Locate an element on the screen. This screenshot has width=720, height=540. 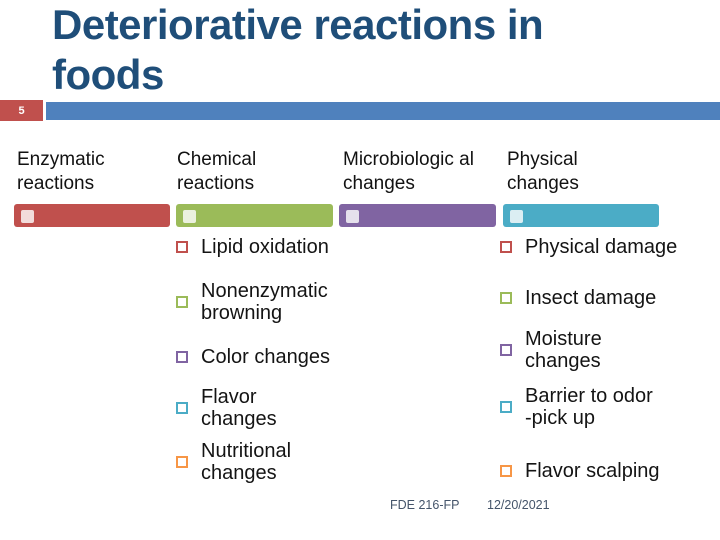
footer-date: 12/20/2021 is located at coordinates (518, 505).